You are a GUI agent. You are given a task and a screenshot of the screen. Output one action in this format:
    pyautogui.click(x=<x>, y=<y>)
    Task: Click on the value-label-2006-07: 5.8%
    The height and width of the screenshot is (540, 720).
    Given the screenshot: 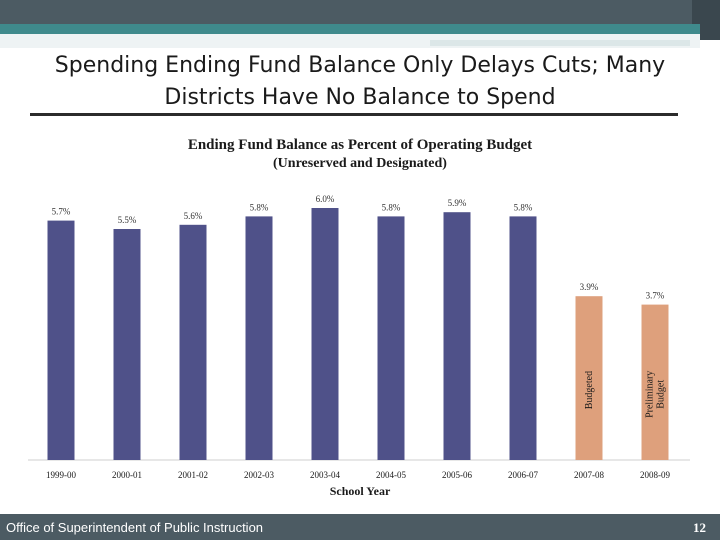 What is the action you would take?
    pyautogui.click(x=523, y=207)
    